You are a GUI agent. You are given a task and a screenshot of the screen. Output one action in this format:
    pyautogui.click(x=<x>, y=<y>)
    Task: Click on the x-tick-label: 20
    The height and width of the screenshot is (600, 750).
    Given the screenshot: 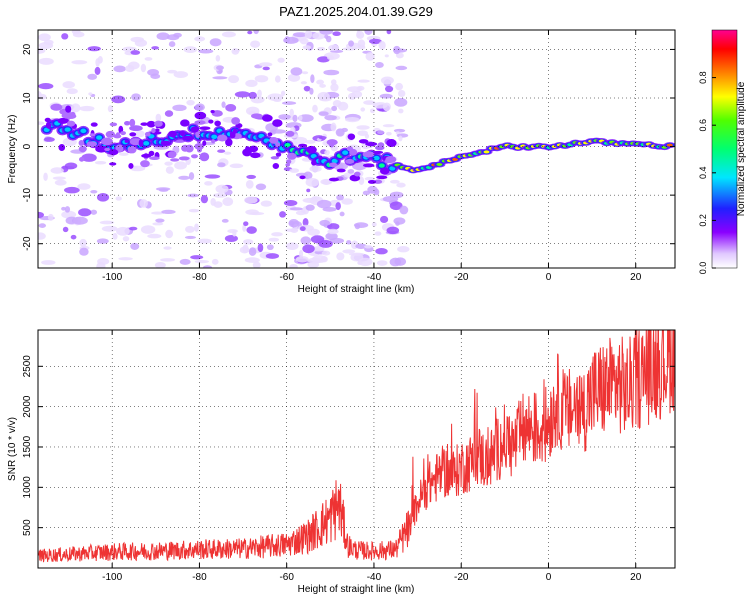 What is the action you would take?
    pyautogui.click(x=636, y=277)
    